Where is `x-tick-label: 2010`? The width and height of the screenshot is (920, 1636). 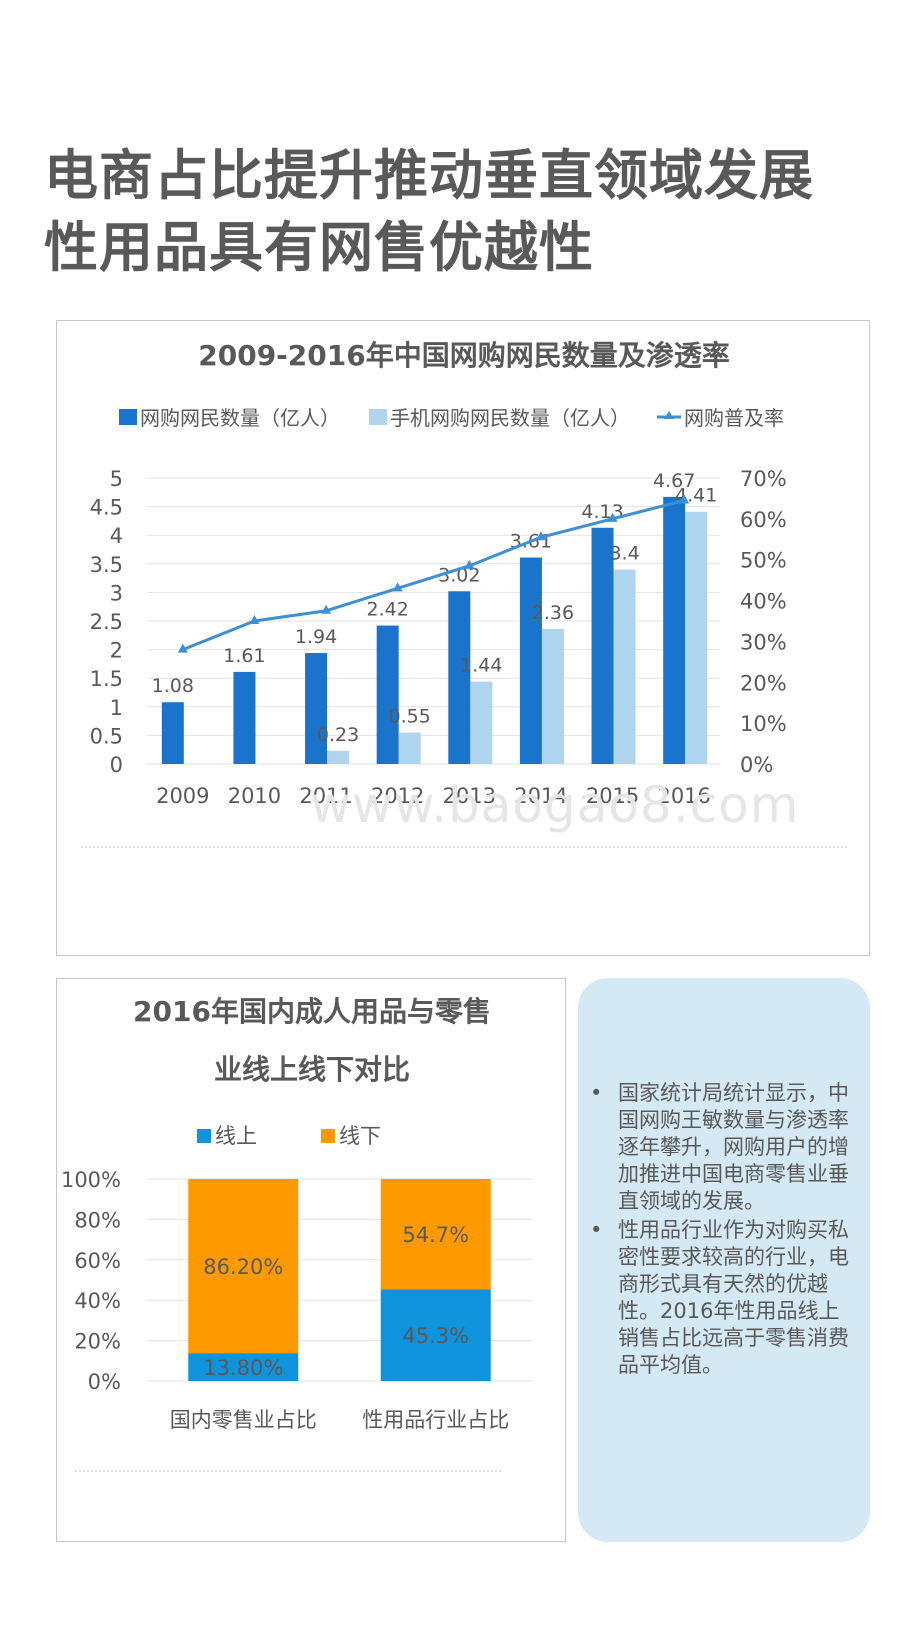 x-tick-label: 2010 is located at coordinates (254, 796).